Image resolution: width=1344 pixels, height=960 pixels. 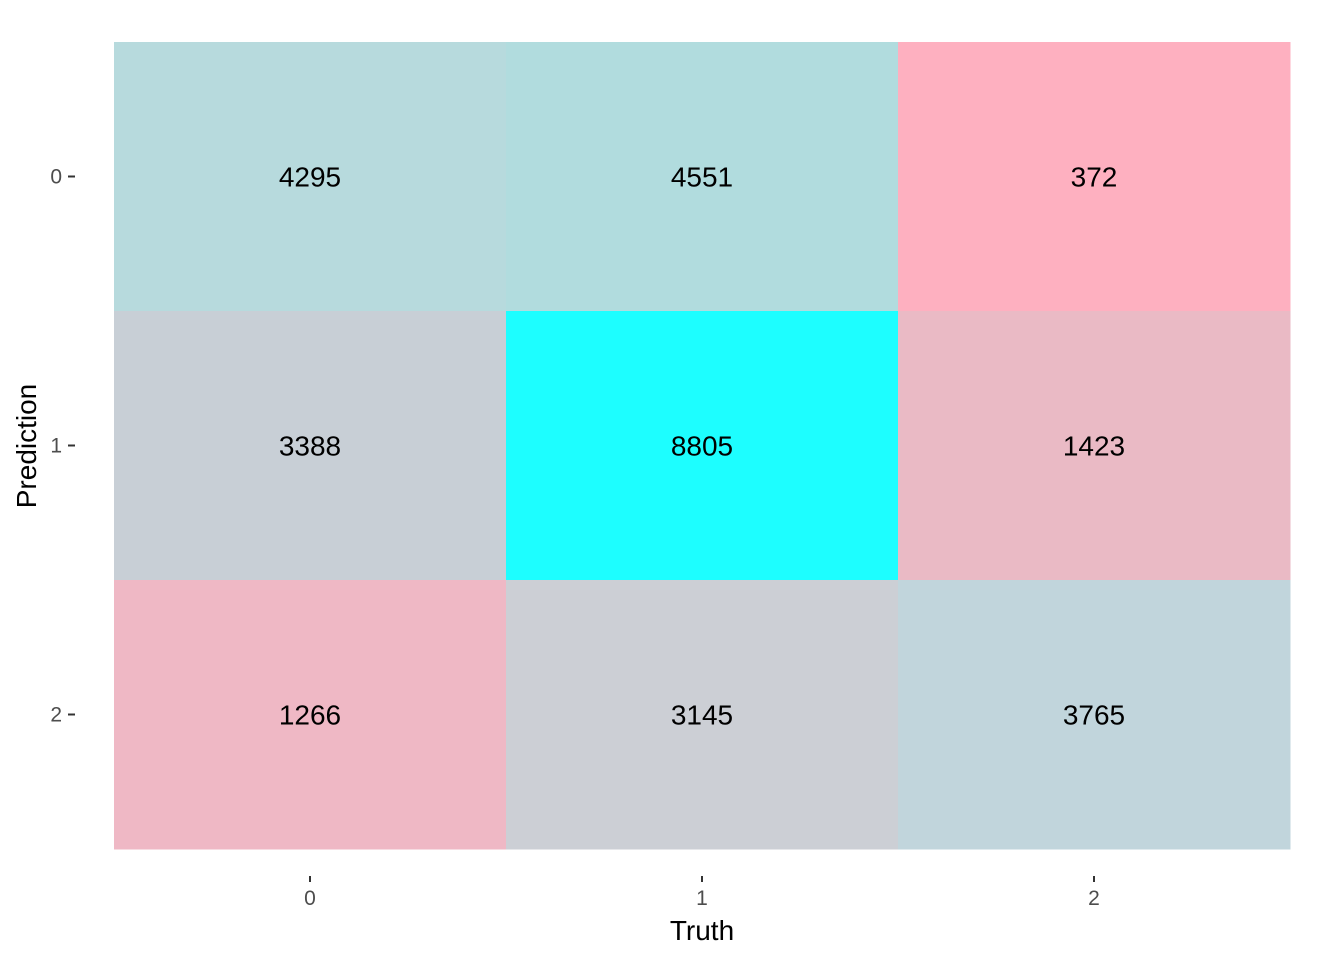 What do you see at coordinates (310, 898) in the screenshot?
I see `x-tick-label: 0` at bounding box center [310, 898].